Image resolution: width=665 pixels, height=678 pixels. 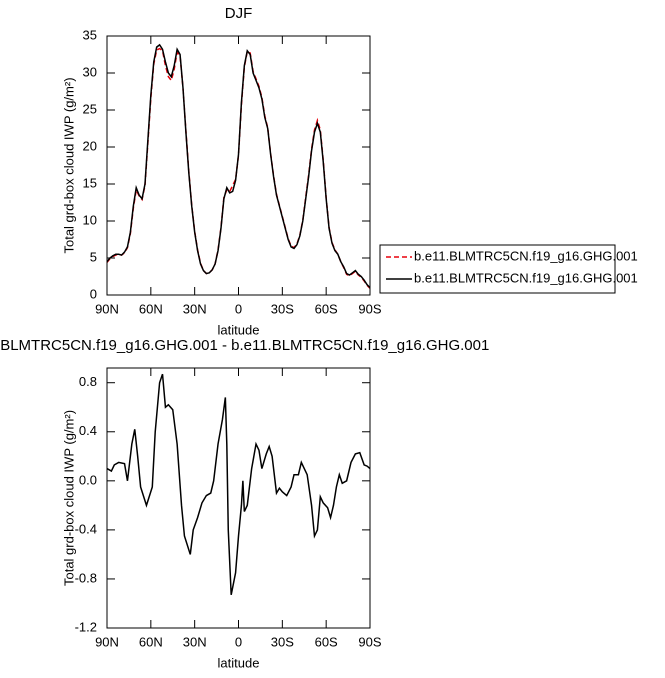 What do you see at coordinates (90, 108) in the screenshot?
I see `y-tick-label: 25` at bounding box center [90, 108].